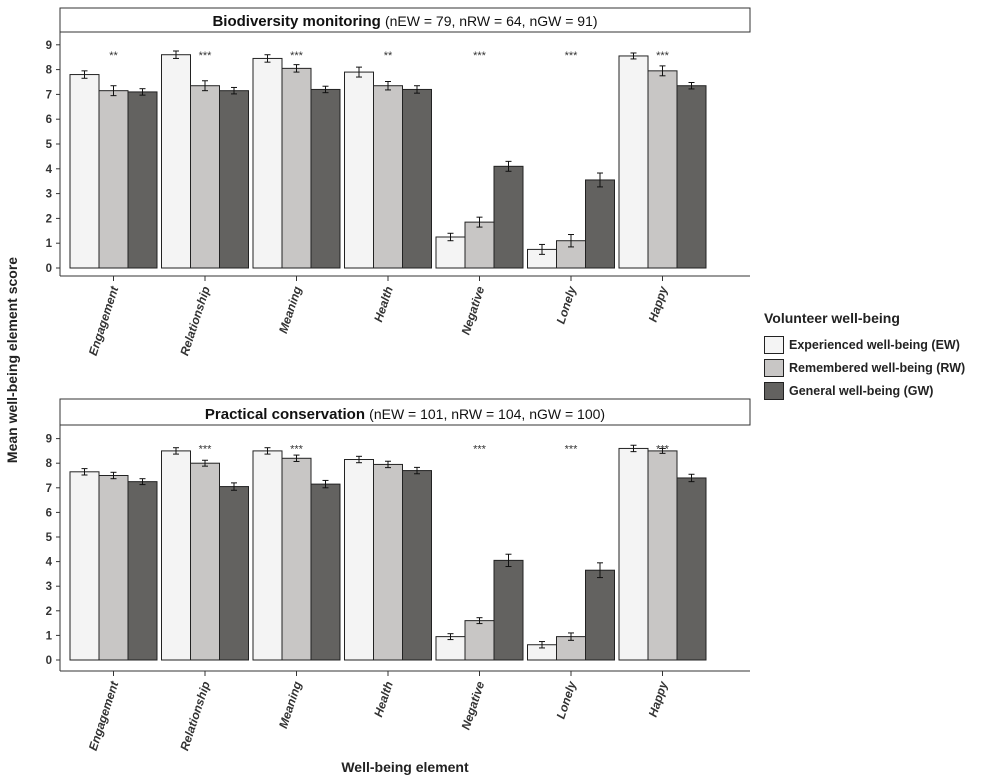 The image size is (1000, 784). I want to click on legend-item-ew: Experienced well-being (EW), so click(880, 345).